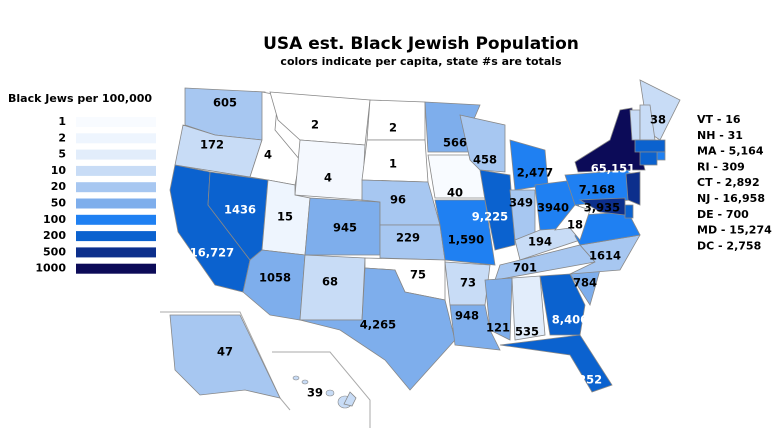 Image resolution: width=780 pixels, height=428 pixels. I want to click on state-label: 96, so click(398, 200).